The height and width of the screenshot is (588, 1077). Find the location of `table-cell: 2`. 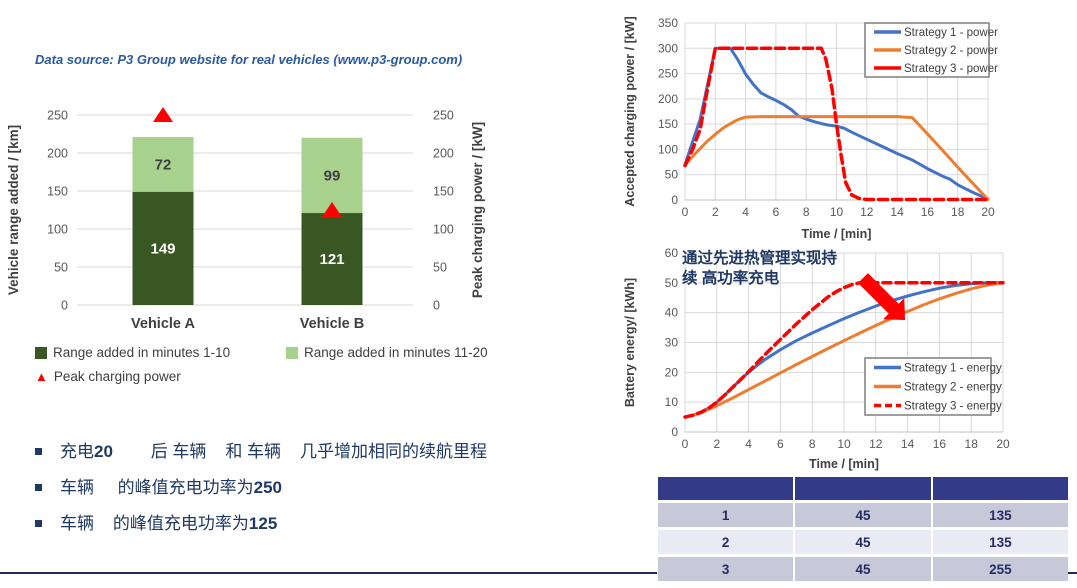

table-cell: 2 is located at coordinates (726, 542).